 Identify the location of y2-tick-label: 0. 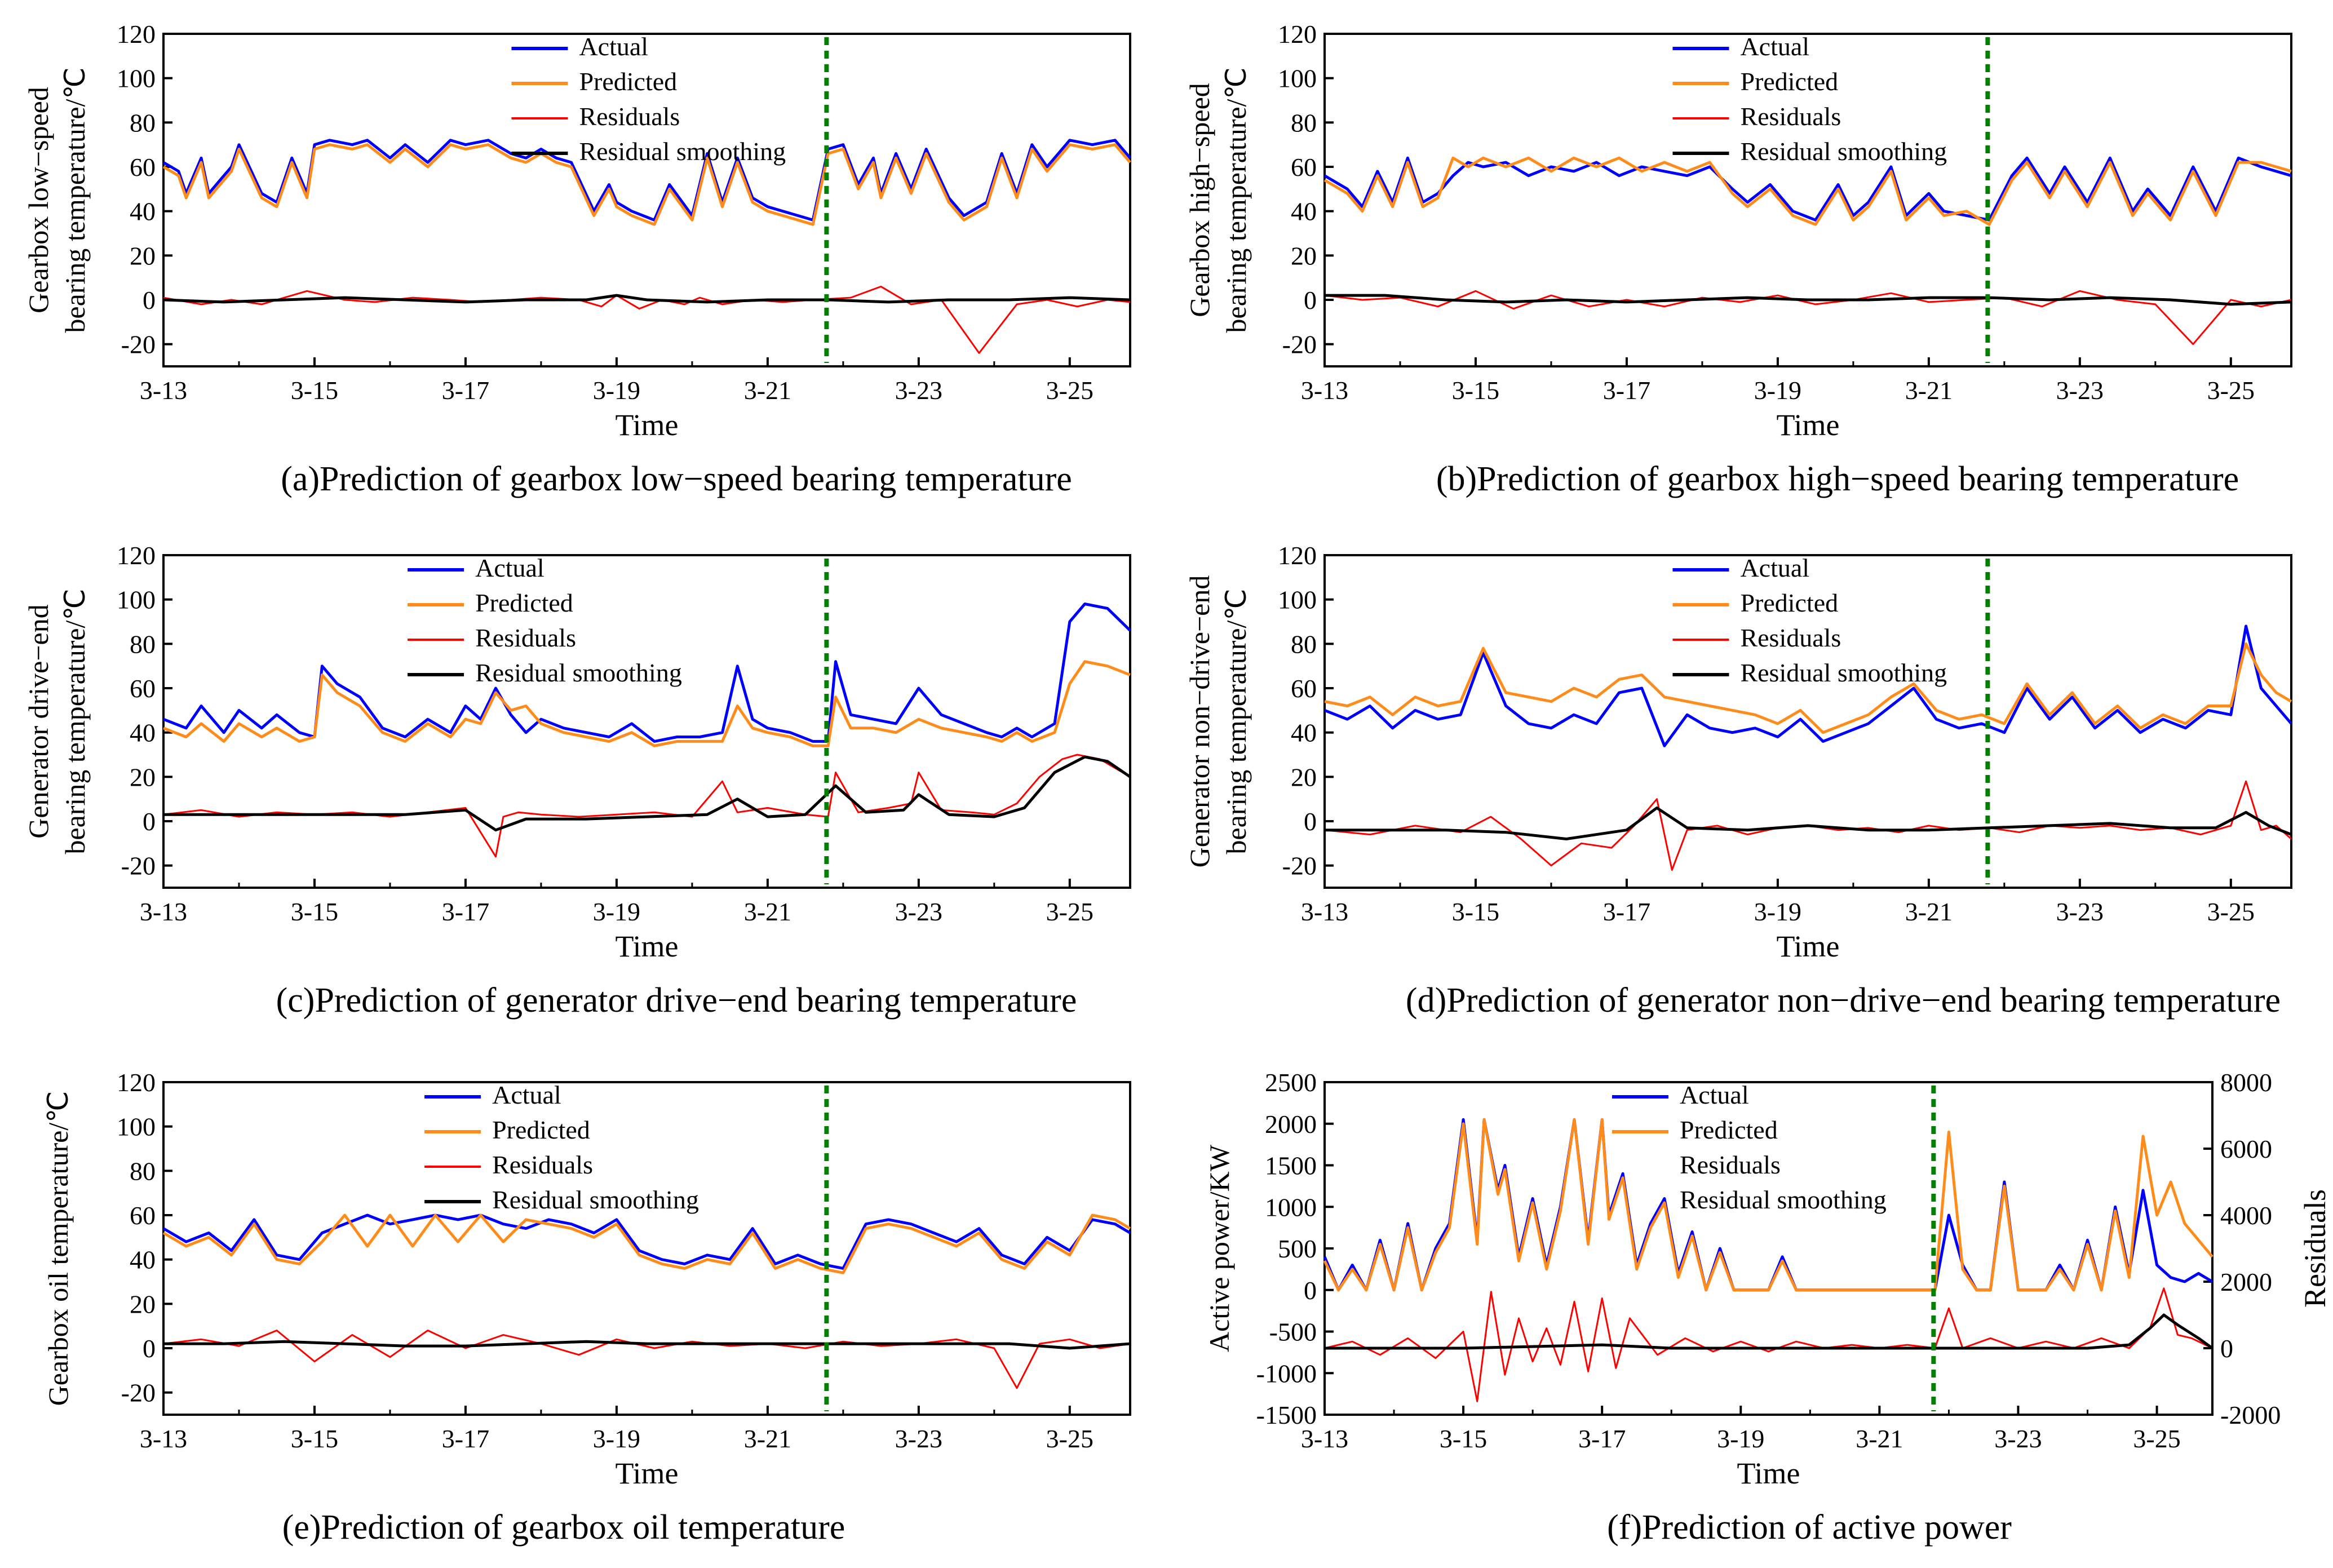
(2227, 1348).